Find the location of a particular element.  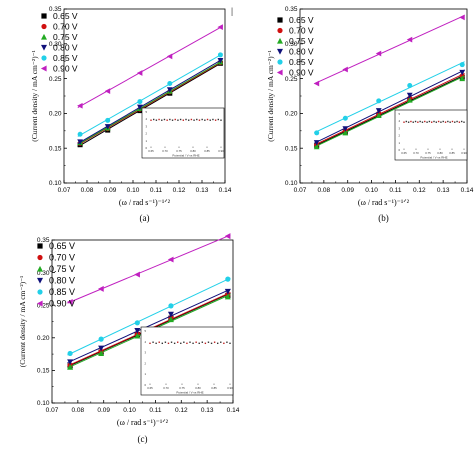

y-tick-label: 0.30 is located at coordinates (291, 44).